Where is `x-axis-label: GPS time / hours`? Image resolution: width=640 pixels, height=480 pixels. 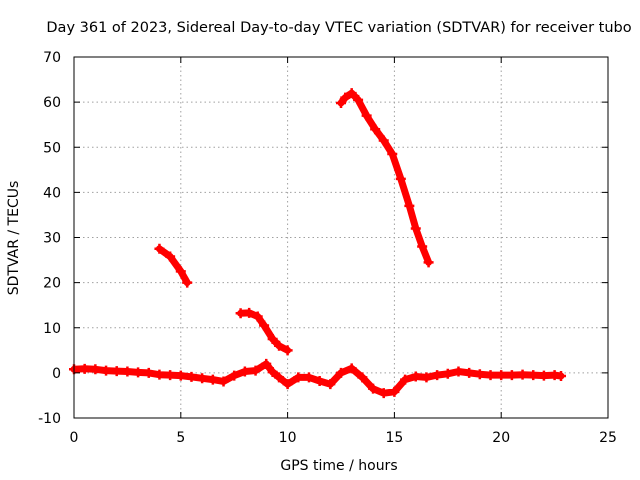 x-axis-label: GPS time / hours is located at coordinates (338, 466).